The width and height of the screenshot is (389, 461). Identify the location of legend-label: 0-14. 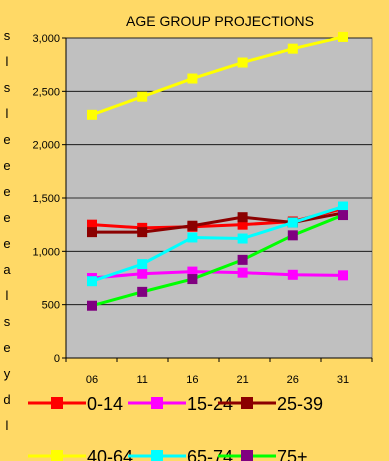
(105, 404).